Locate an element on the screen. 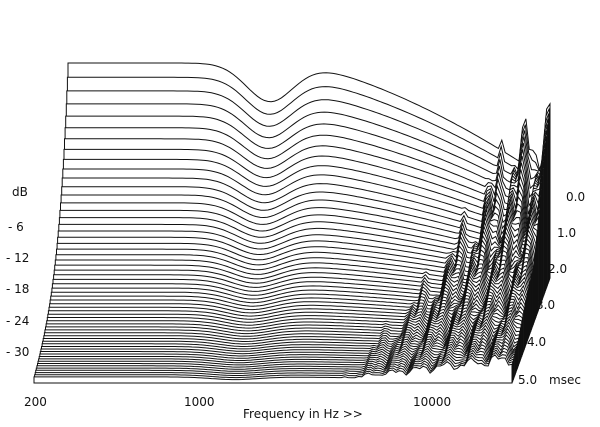 The width and height of the screenshot is (600, 427). db-tick-30: - 30 is located at coordinates (17, 352).